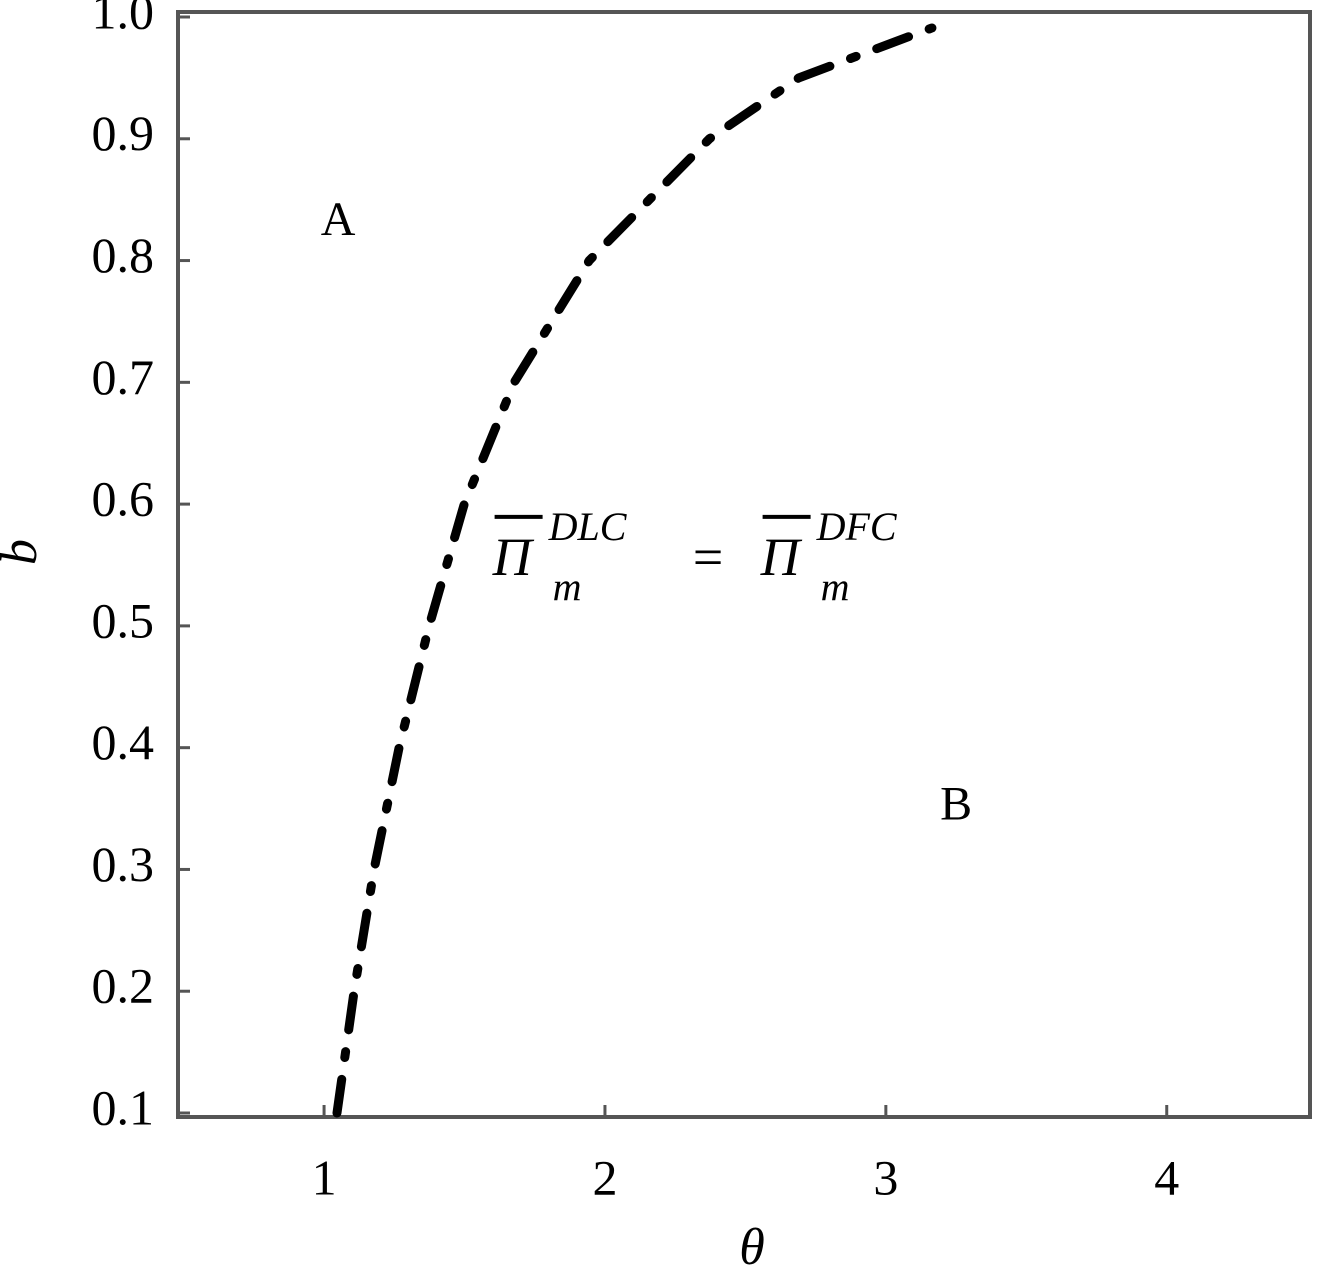  Describe the element at coordinates (707, 557) in the screenshot. I see `equation-op: =` at that location.